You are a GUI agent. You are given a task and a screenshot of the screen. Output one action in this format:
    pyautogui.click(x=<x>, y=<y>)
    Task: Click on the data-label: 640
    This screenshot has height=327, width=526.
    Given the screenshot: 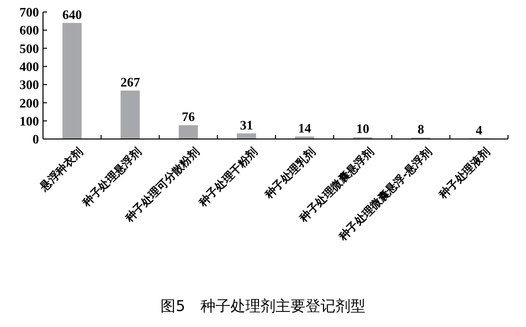 What is the action you would take?
    pyautogui.click(x=72, y=14)
    